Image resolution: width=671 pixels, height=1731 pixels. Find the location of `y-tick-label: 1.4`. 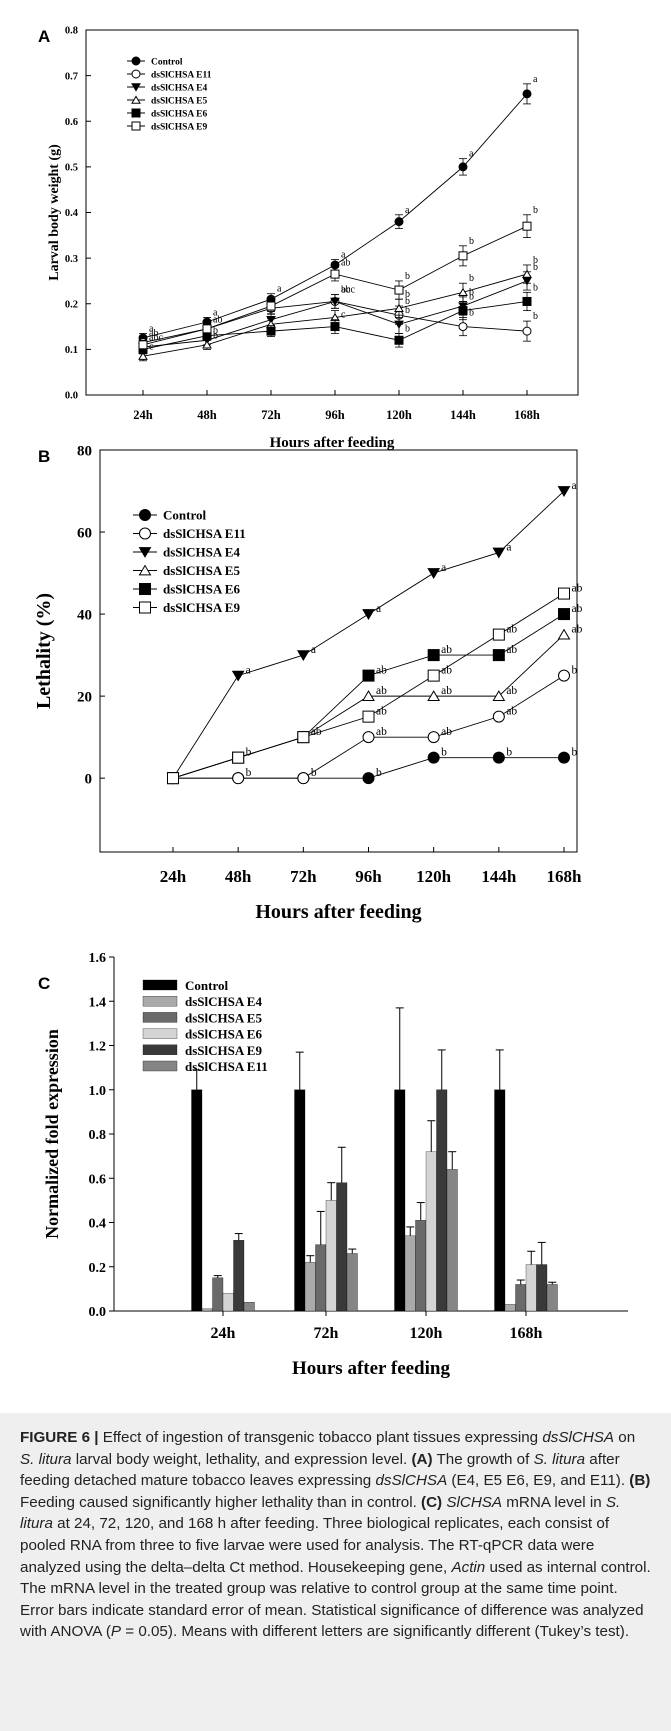

y-tick-label: 1.4 is located at coordinates (98, 1002).